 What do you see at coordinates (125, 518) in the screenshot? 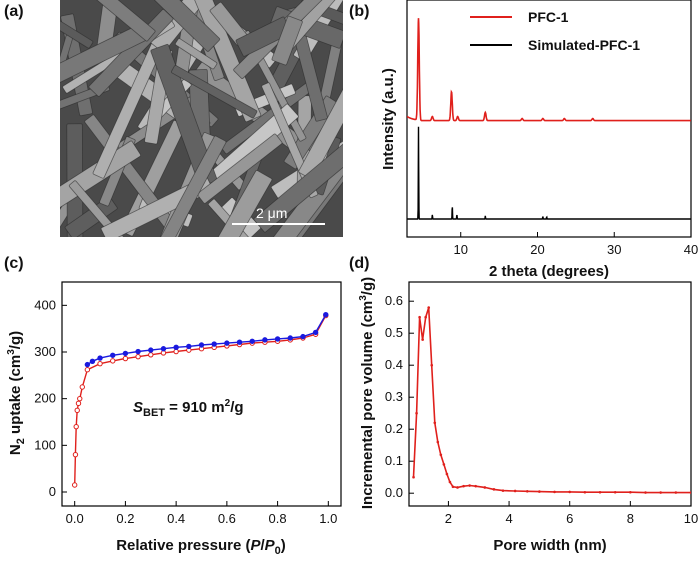
I see `c-x-tick-label: 0.2` at bounding box center [125, 518].